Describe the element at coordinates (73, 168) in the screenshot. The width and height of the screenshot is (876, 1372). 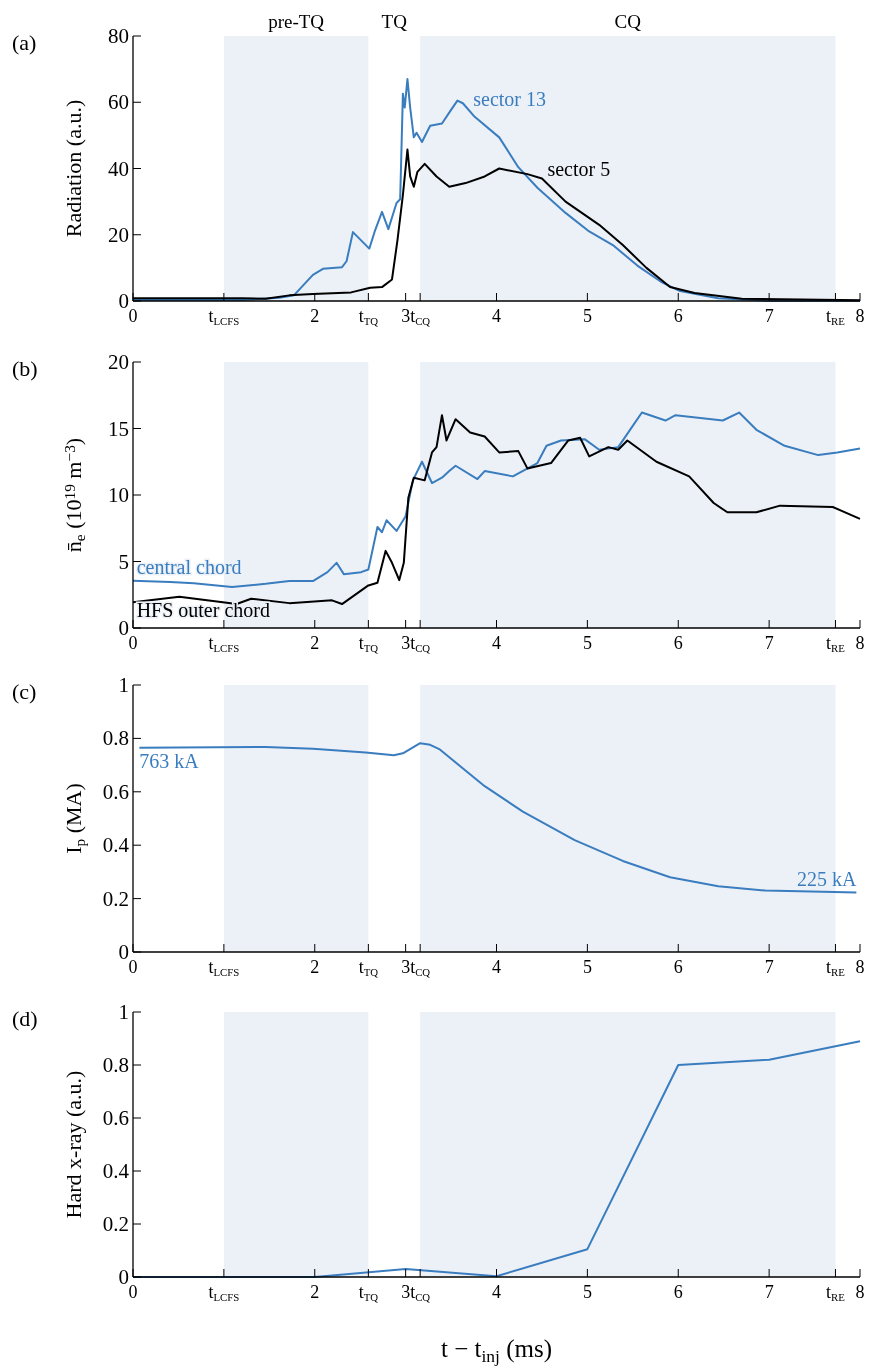
I see `y-axis-title: Radiation (a.u.)` at that location.